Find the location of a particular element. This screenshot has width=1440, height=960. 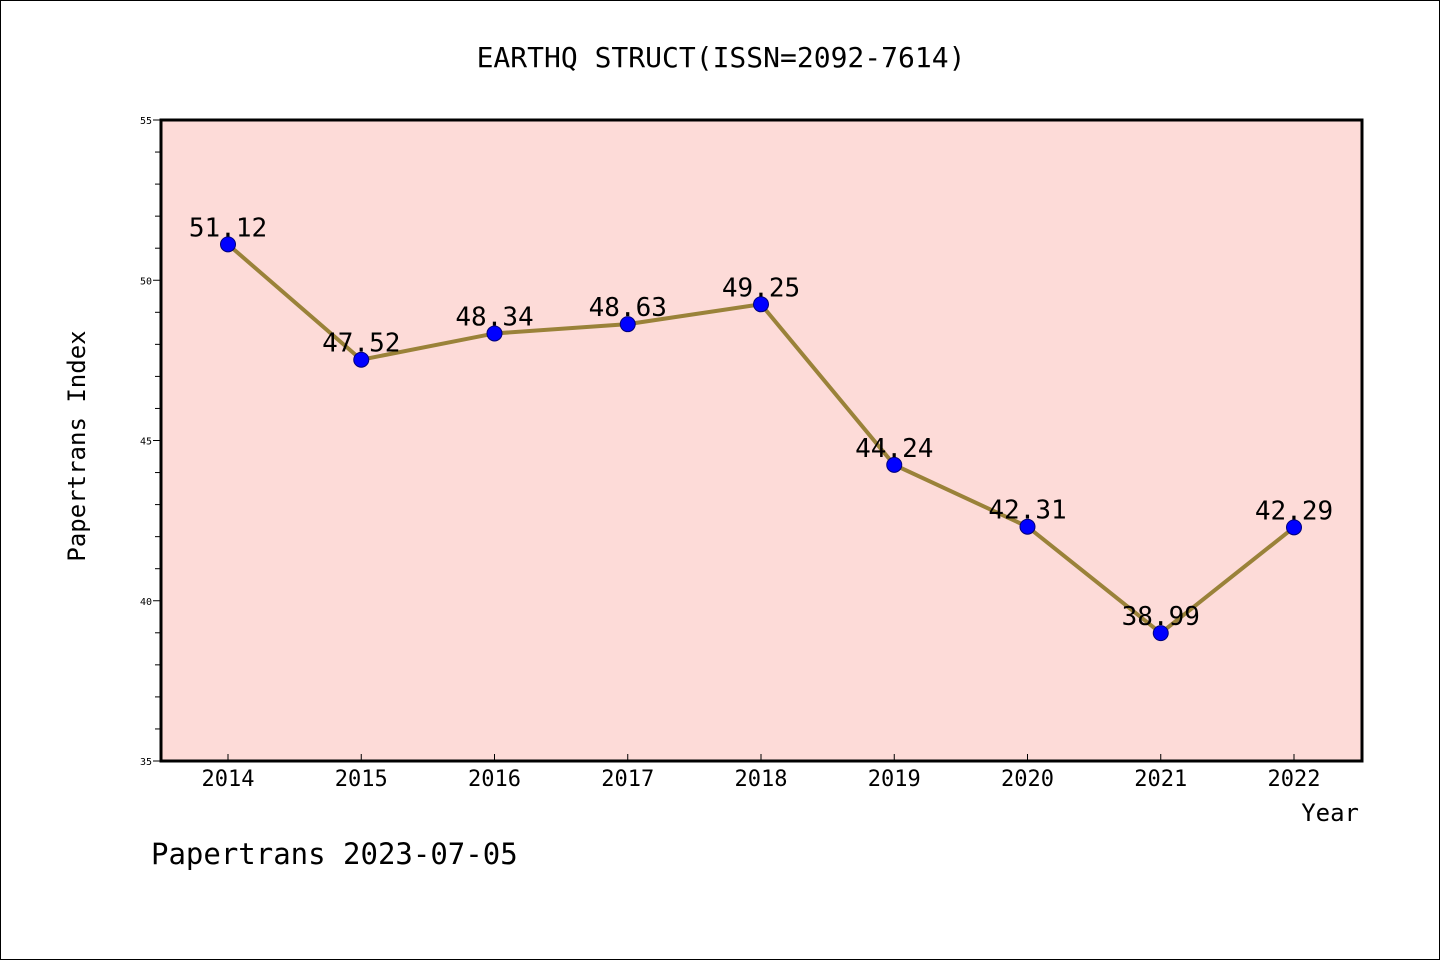

data-label: 44.24 is located at coordinates (894, 449).